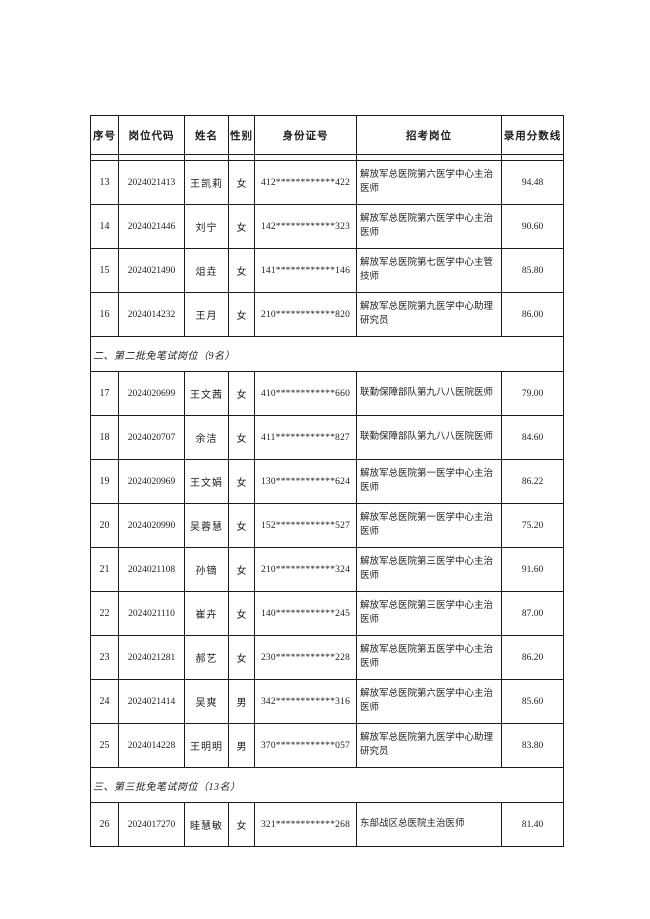 This screenshot has height=919, width=650. Describe the element at coordinates (532, 135) in the screenshot. I see `header-score: 录用分数线` at that location.